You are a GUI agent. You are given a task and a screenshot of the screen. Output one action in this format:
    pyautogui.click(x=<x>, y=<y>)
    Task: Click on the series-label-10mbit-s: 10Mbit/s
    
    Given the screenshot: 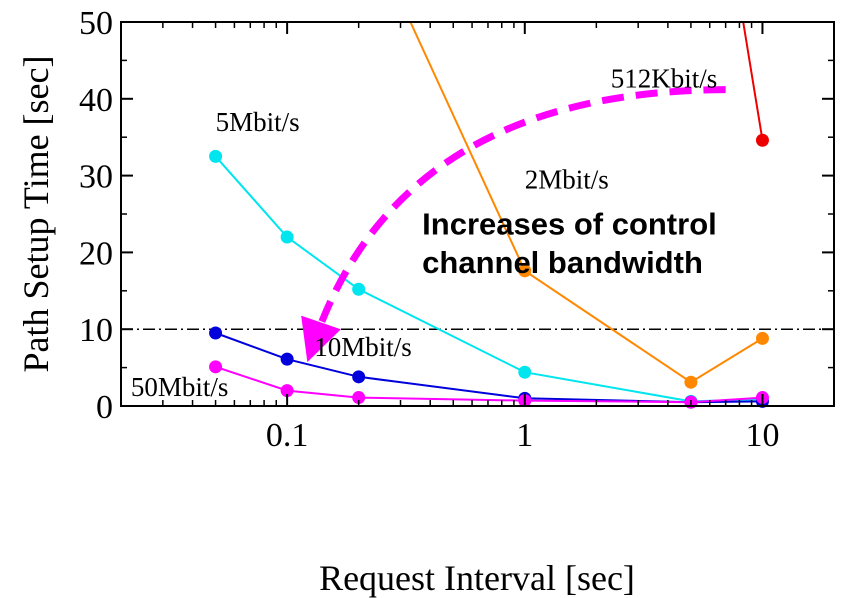 What is the action you would take?
    pyautogui.click(x=363, y=347)
    